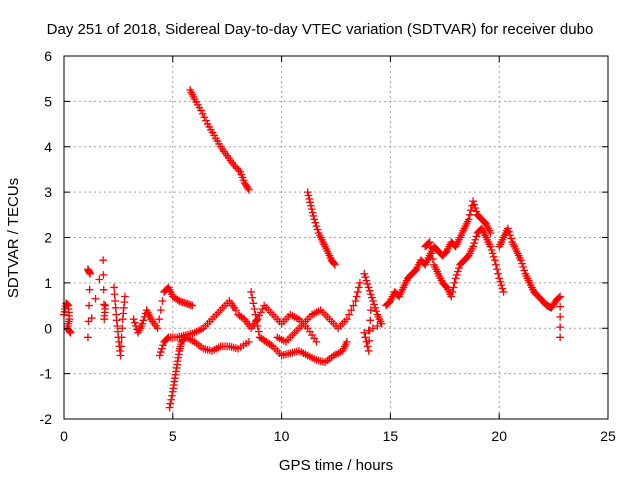  Describe the element at coordinates (48, 56) in the screenshot. I see `y-tick-label: 6` at that location.